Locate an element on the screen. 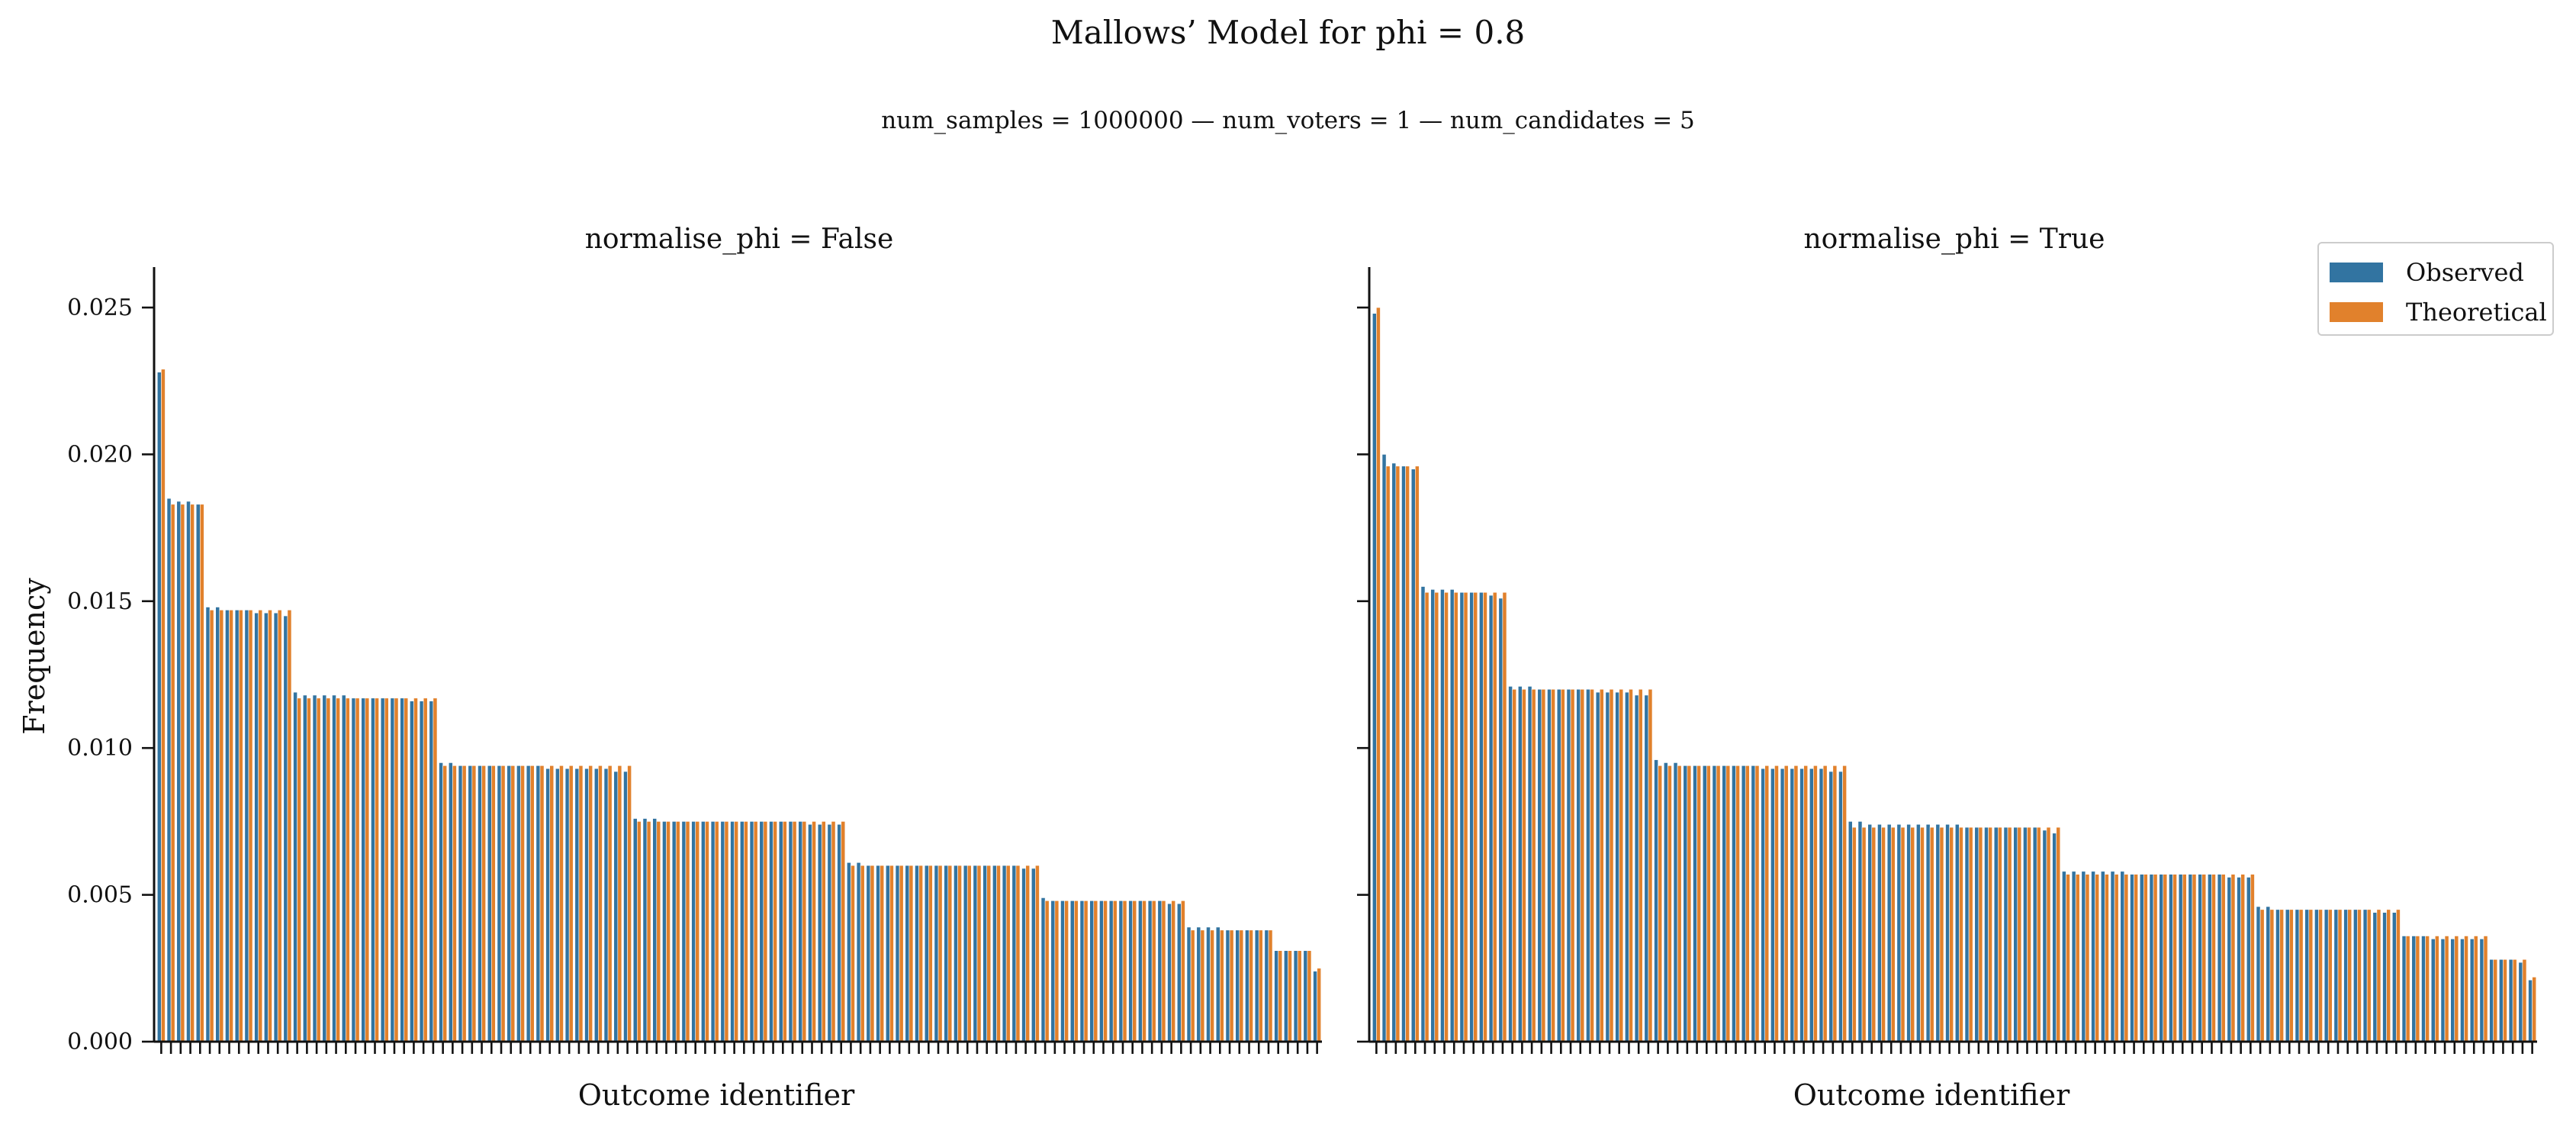 The image size is (2576, 1134). x-axis-label: Outcome identifier is located at coordinates (1931, 1095).